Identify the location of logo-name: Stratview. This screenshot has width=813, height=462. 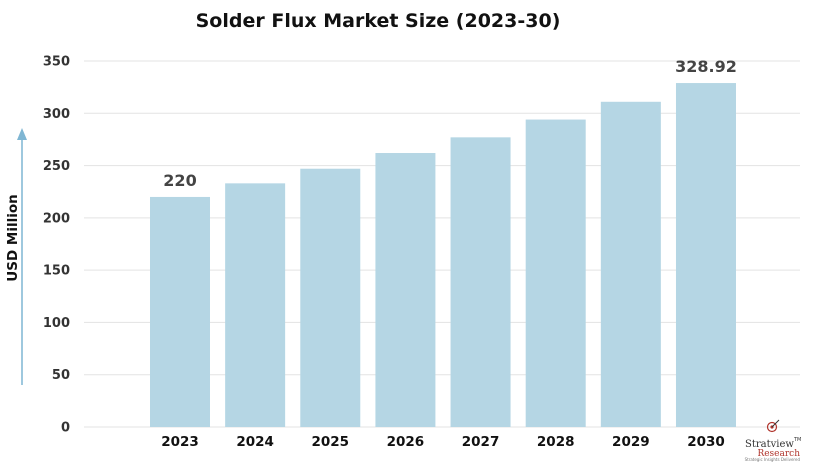
(769, 444).